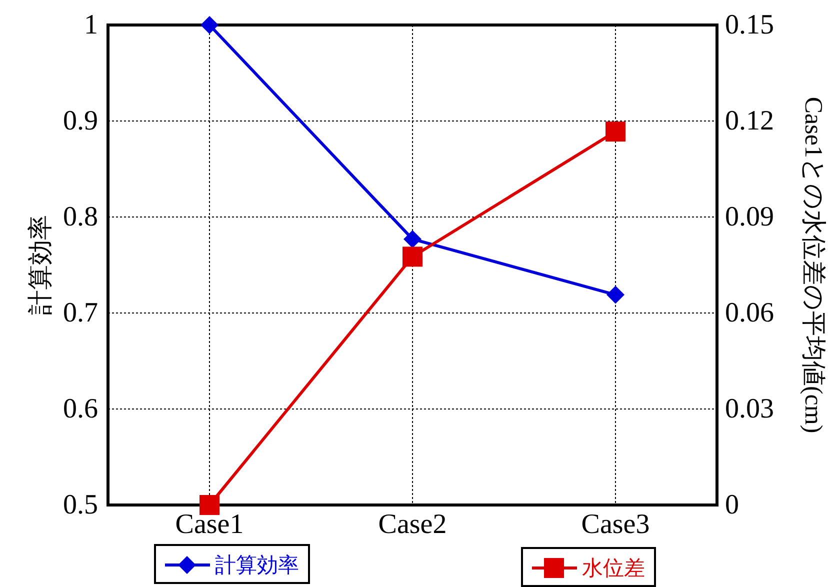 The height and width of the screenshot is (587, 833). Describe the element at coordinates (749, 121) in the screenshot. I see `y2-tick-label: 0.12` at that location.